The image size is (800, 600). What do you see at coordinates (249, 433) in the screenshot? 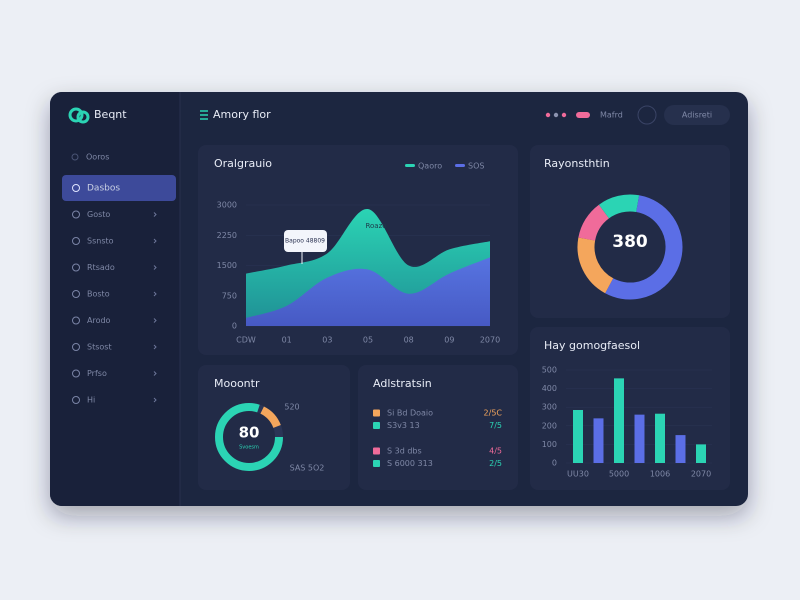
I see `gauge-value: 80` at bounding box center [249, 433].